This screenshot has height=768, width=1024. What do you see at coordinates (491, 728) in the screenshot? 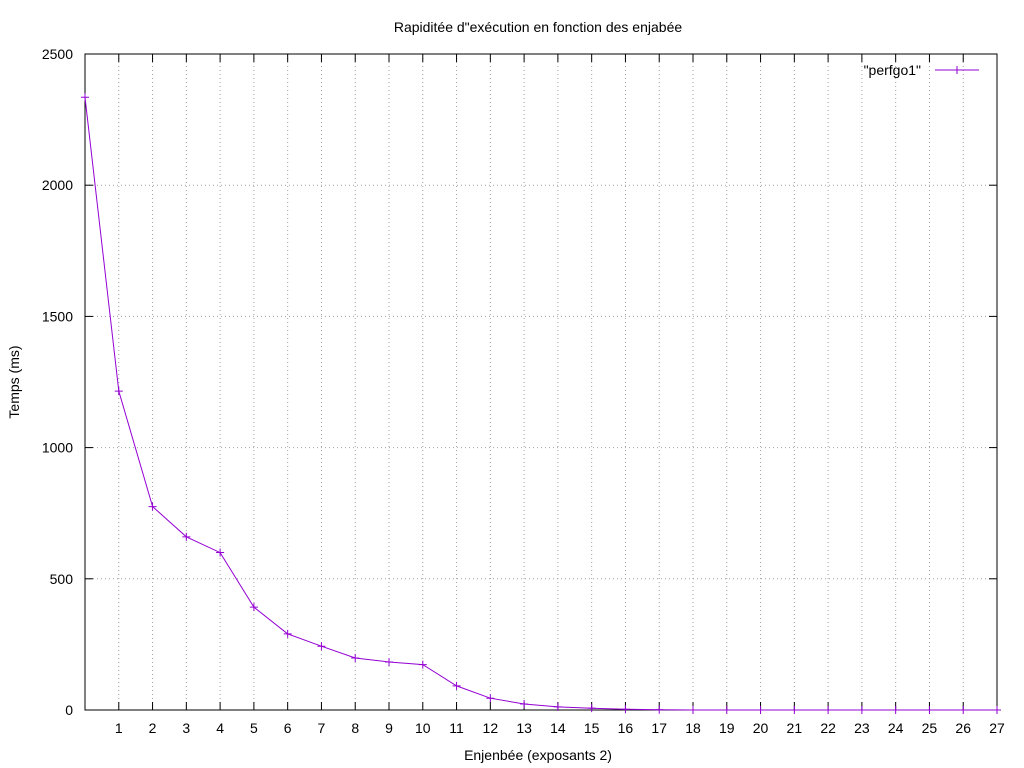
I see `x-tick-label: 12` at bounding box center [491, 728].